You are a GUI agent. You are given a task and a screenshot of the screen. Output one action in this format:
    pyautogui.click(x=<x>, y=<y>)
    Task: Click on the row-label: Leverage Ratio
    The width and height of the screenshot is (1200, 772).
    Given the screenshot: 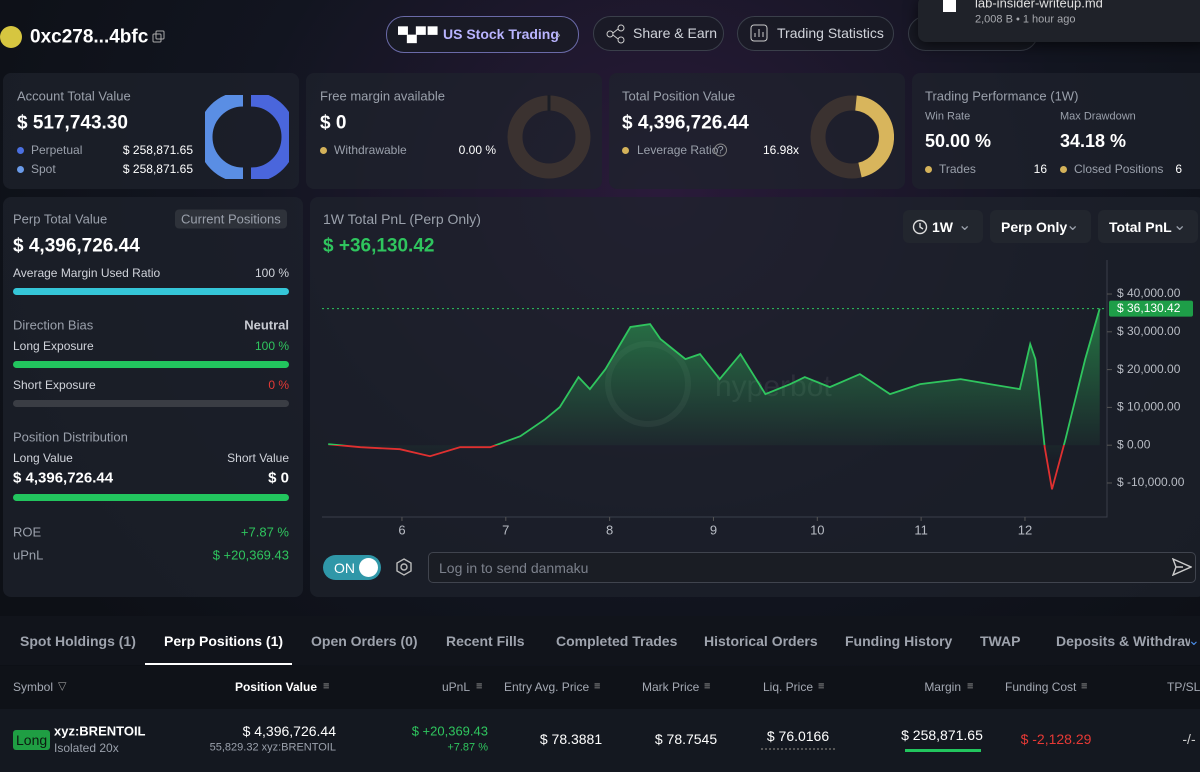 What is the action you would take?
    pyautogui.click(x=678, y=150)
    